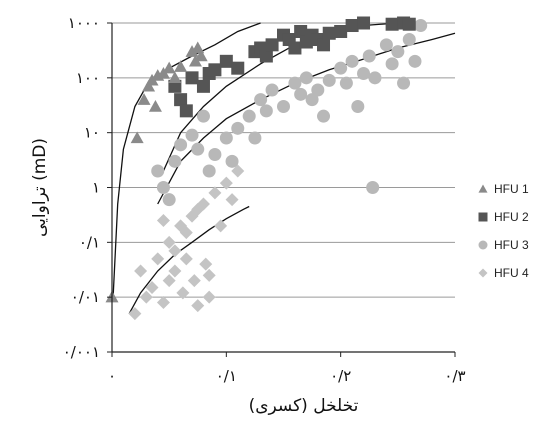  I want to click on x-tick-label: ۰/۱, so click(226, 376).